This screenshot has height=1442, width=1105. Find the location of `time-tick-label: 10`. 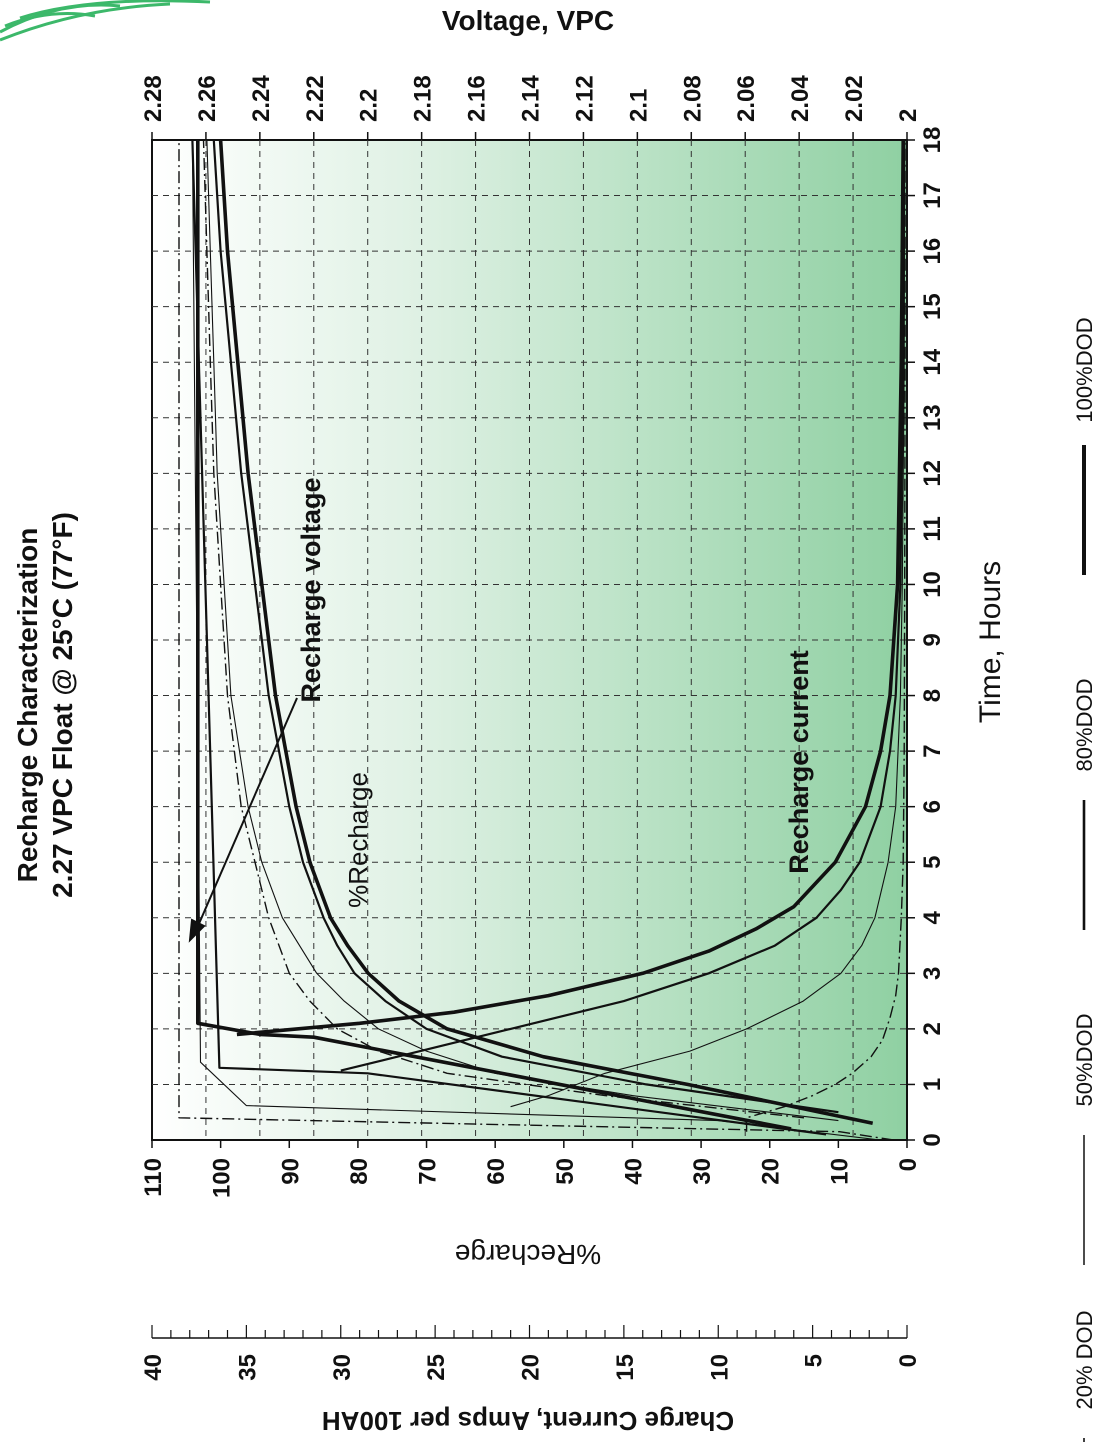

time-tick-label: 10 is located at coordinates (932, 584).